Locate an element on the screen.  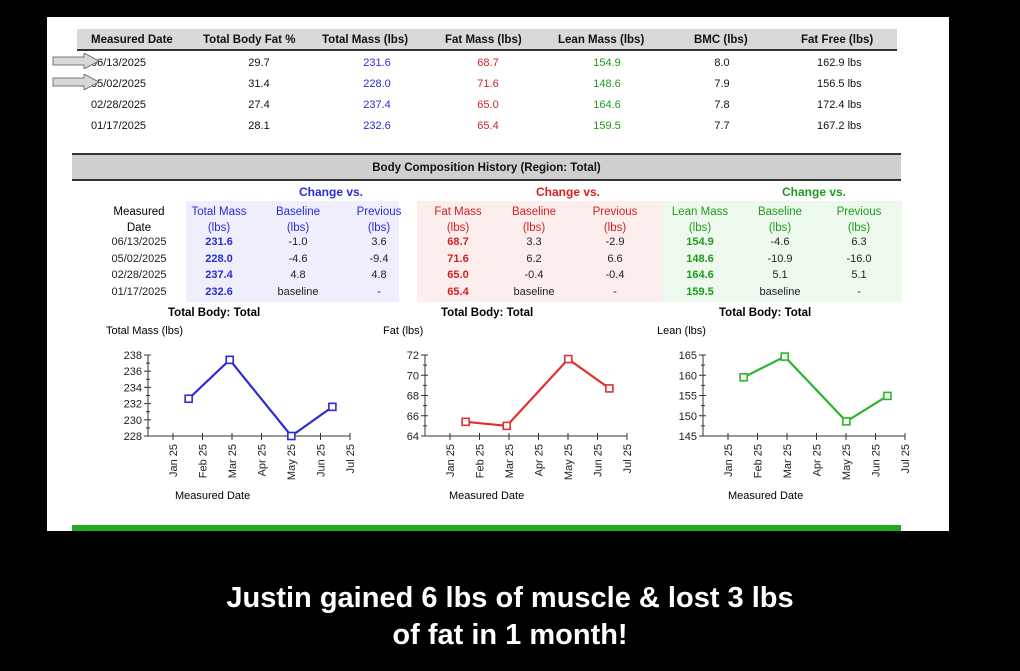
chart-y-label: Total Mass (lbs) is located at coordinates (145, 331).